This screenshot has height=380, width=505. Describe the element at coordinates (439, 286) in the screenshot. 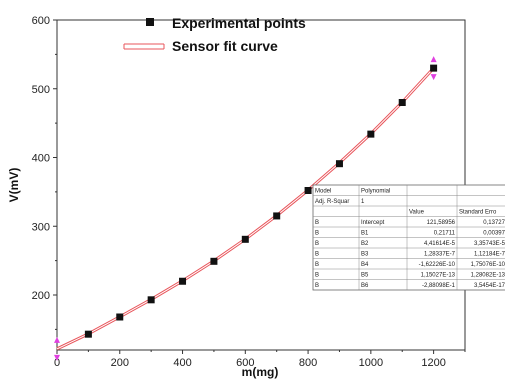

I see `fit-table-cell: -2,88098E-1` at that location.